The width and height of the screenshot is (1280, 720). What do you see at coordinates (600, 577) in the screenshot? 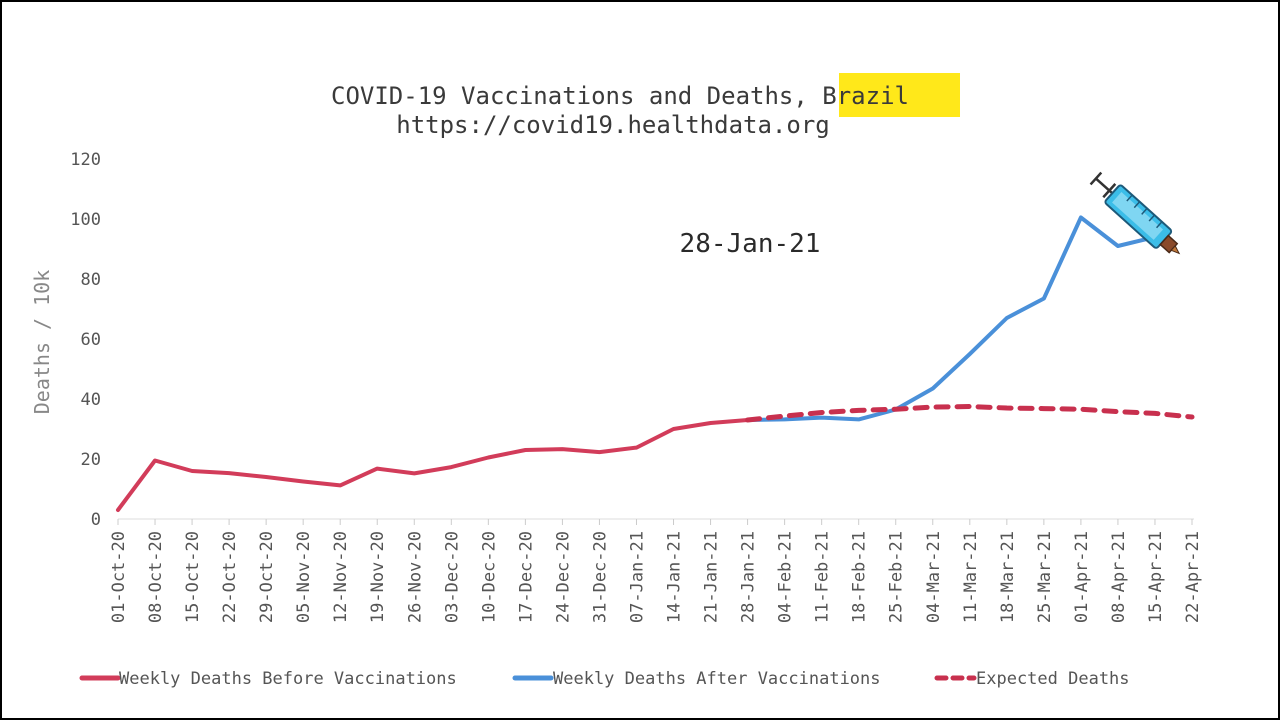
I see `x-tick-label: 31-Dec-20` at bounding box center [600, 577].